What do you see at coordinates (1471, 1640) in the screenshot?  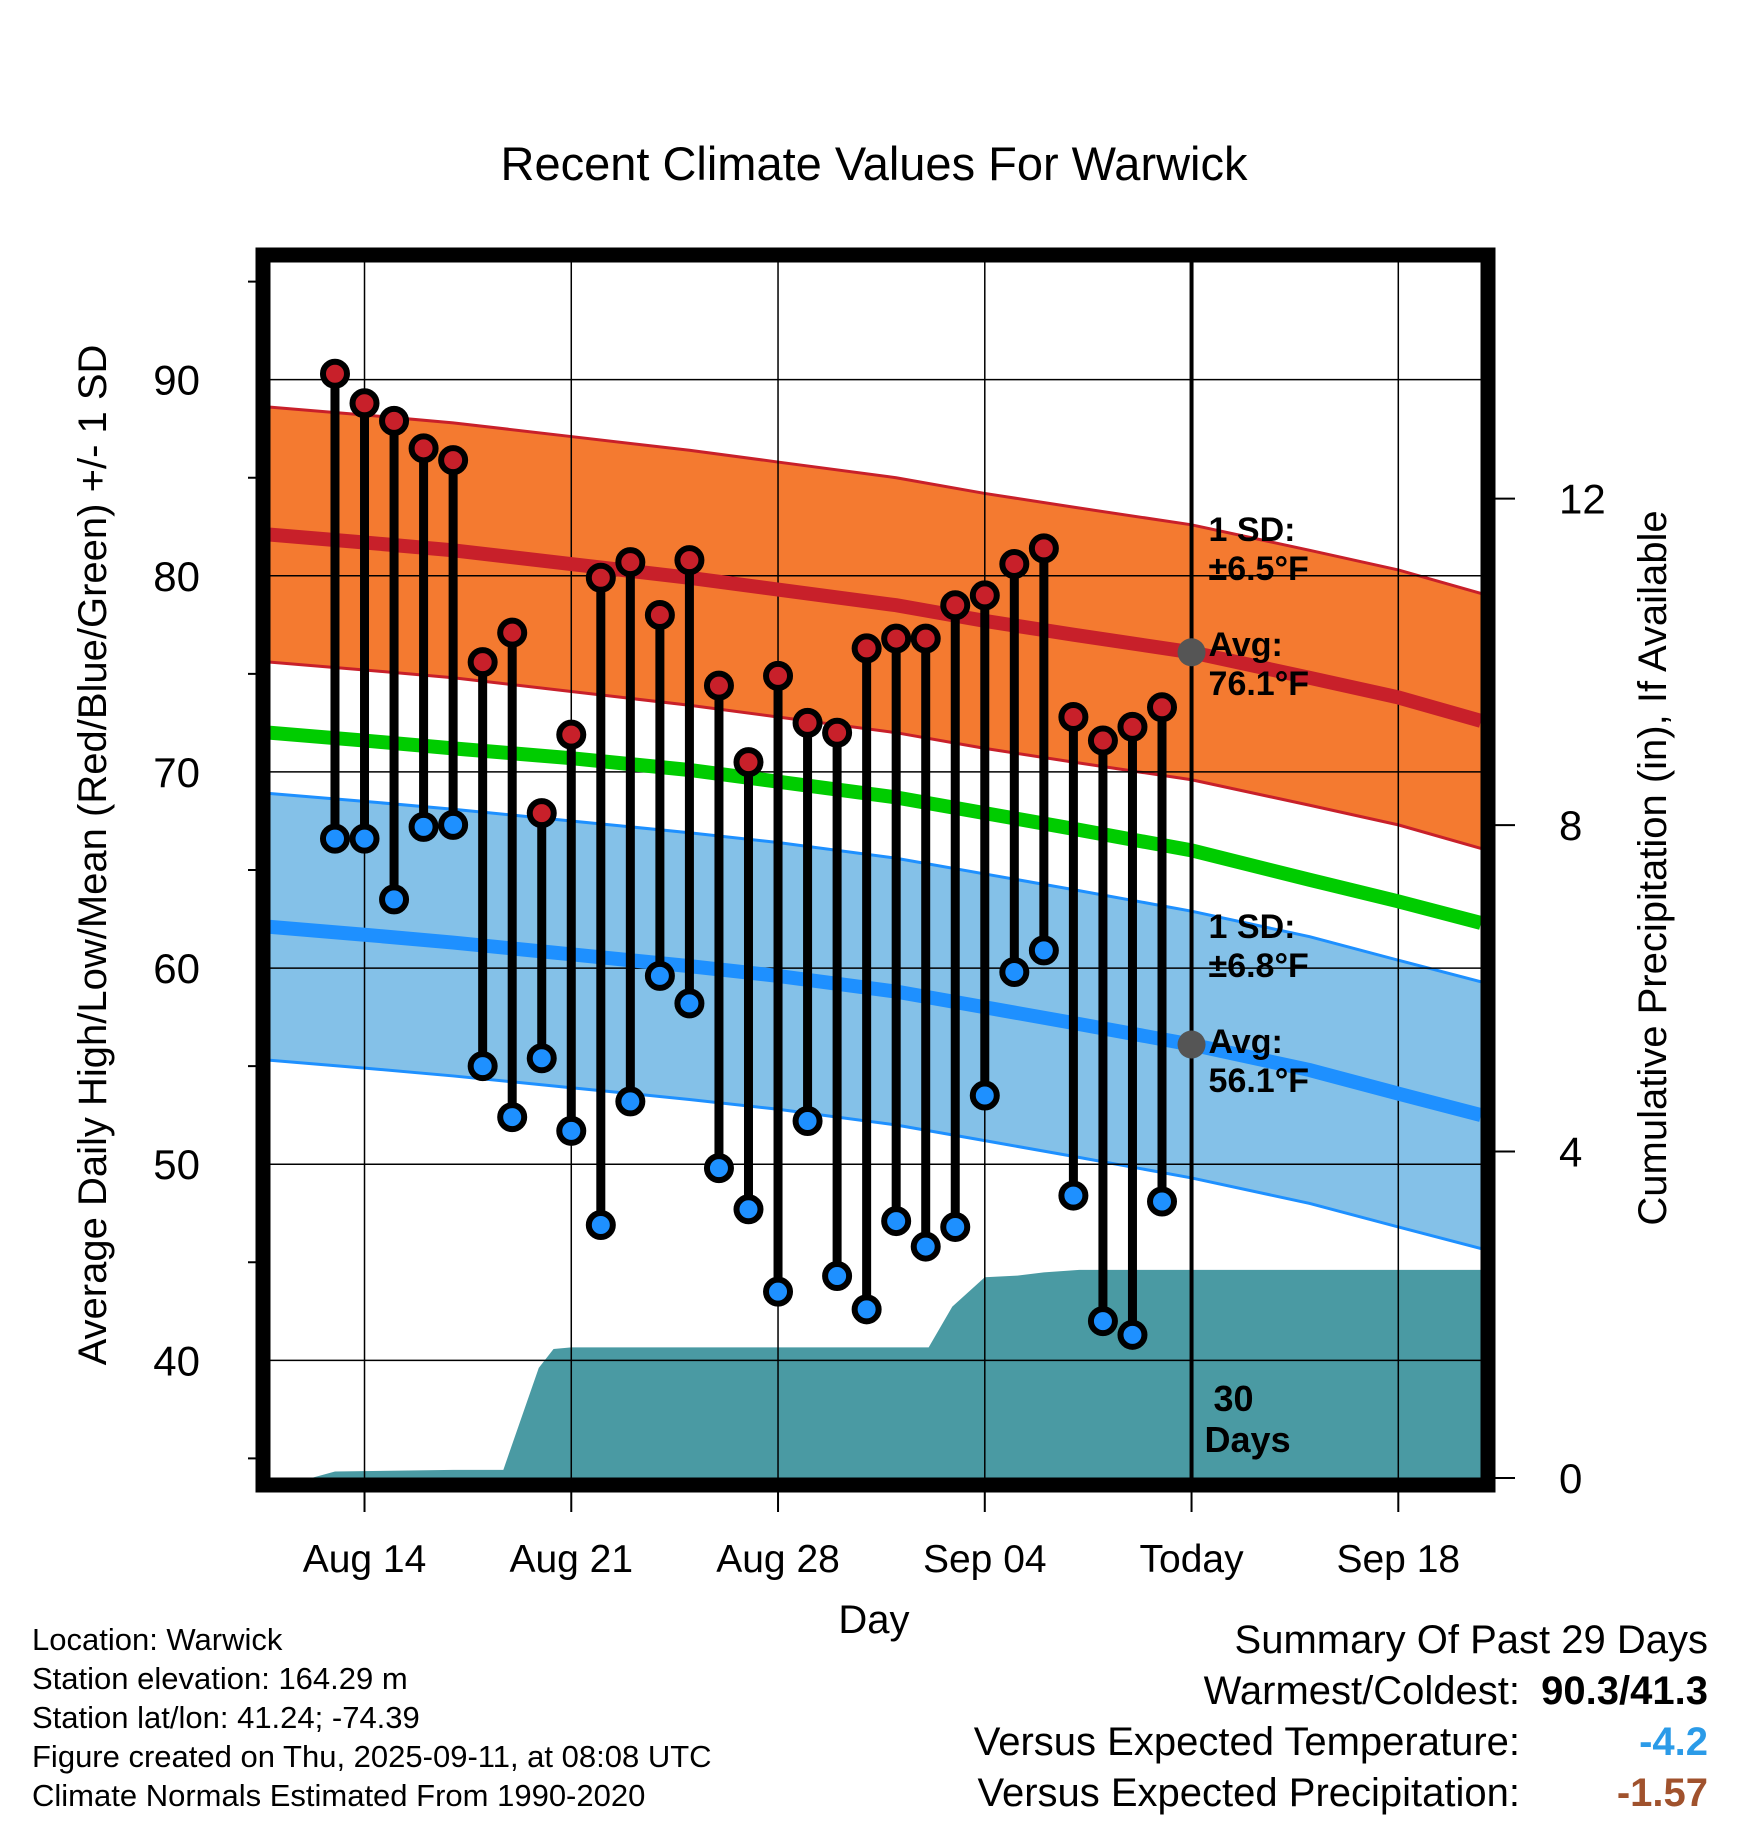 I see `summary-heading: Summary Of Past 29 Days` at bounding box center [1471, 1640].